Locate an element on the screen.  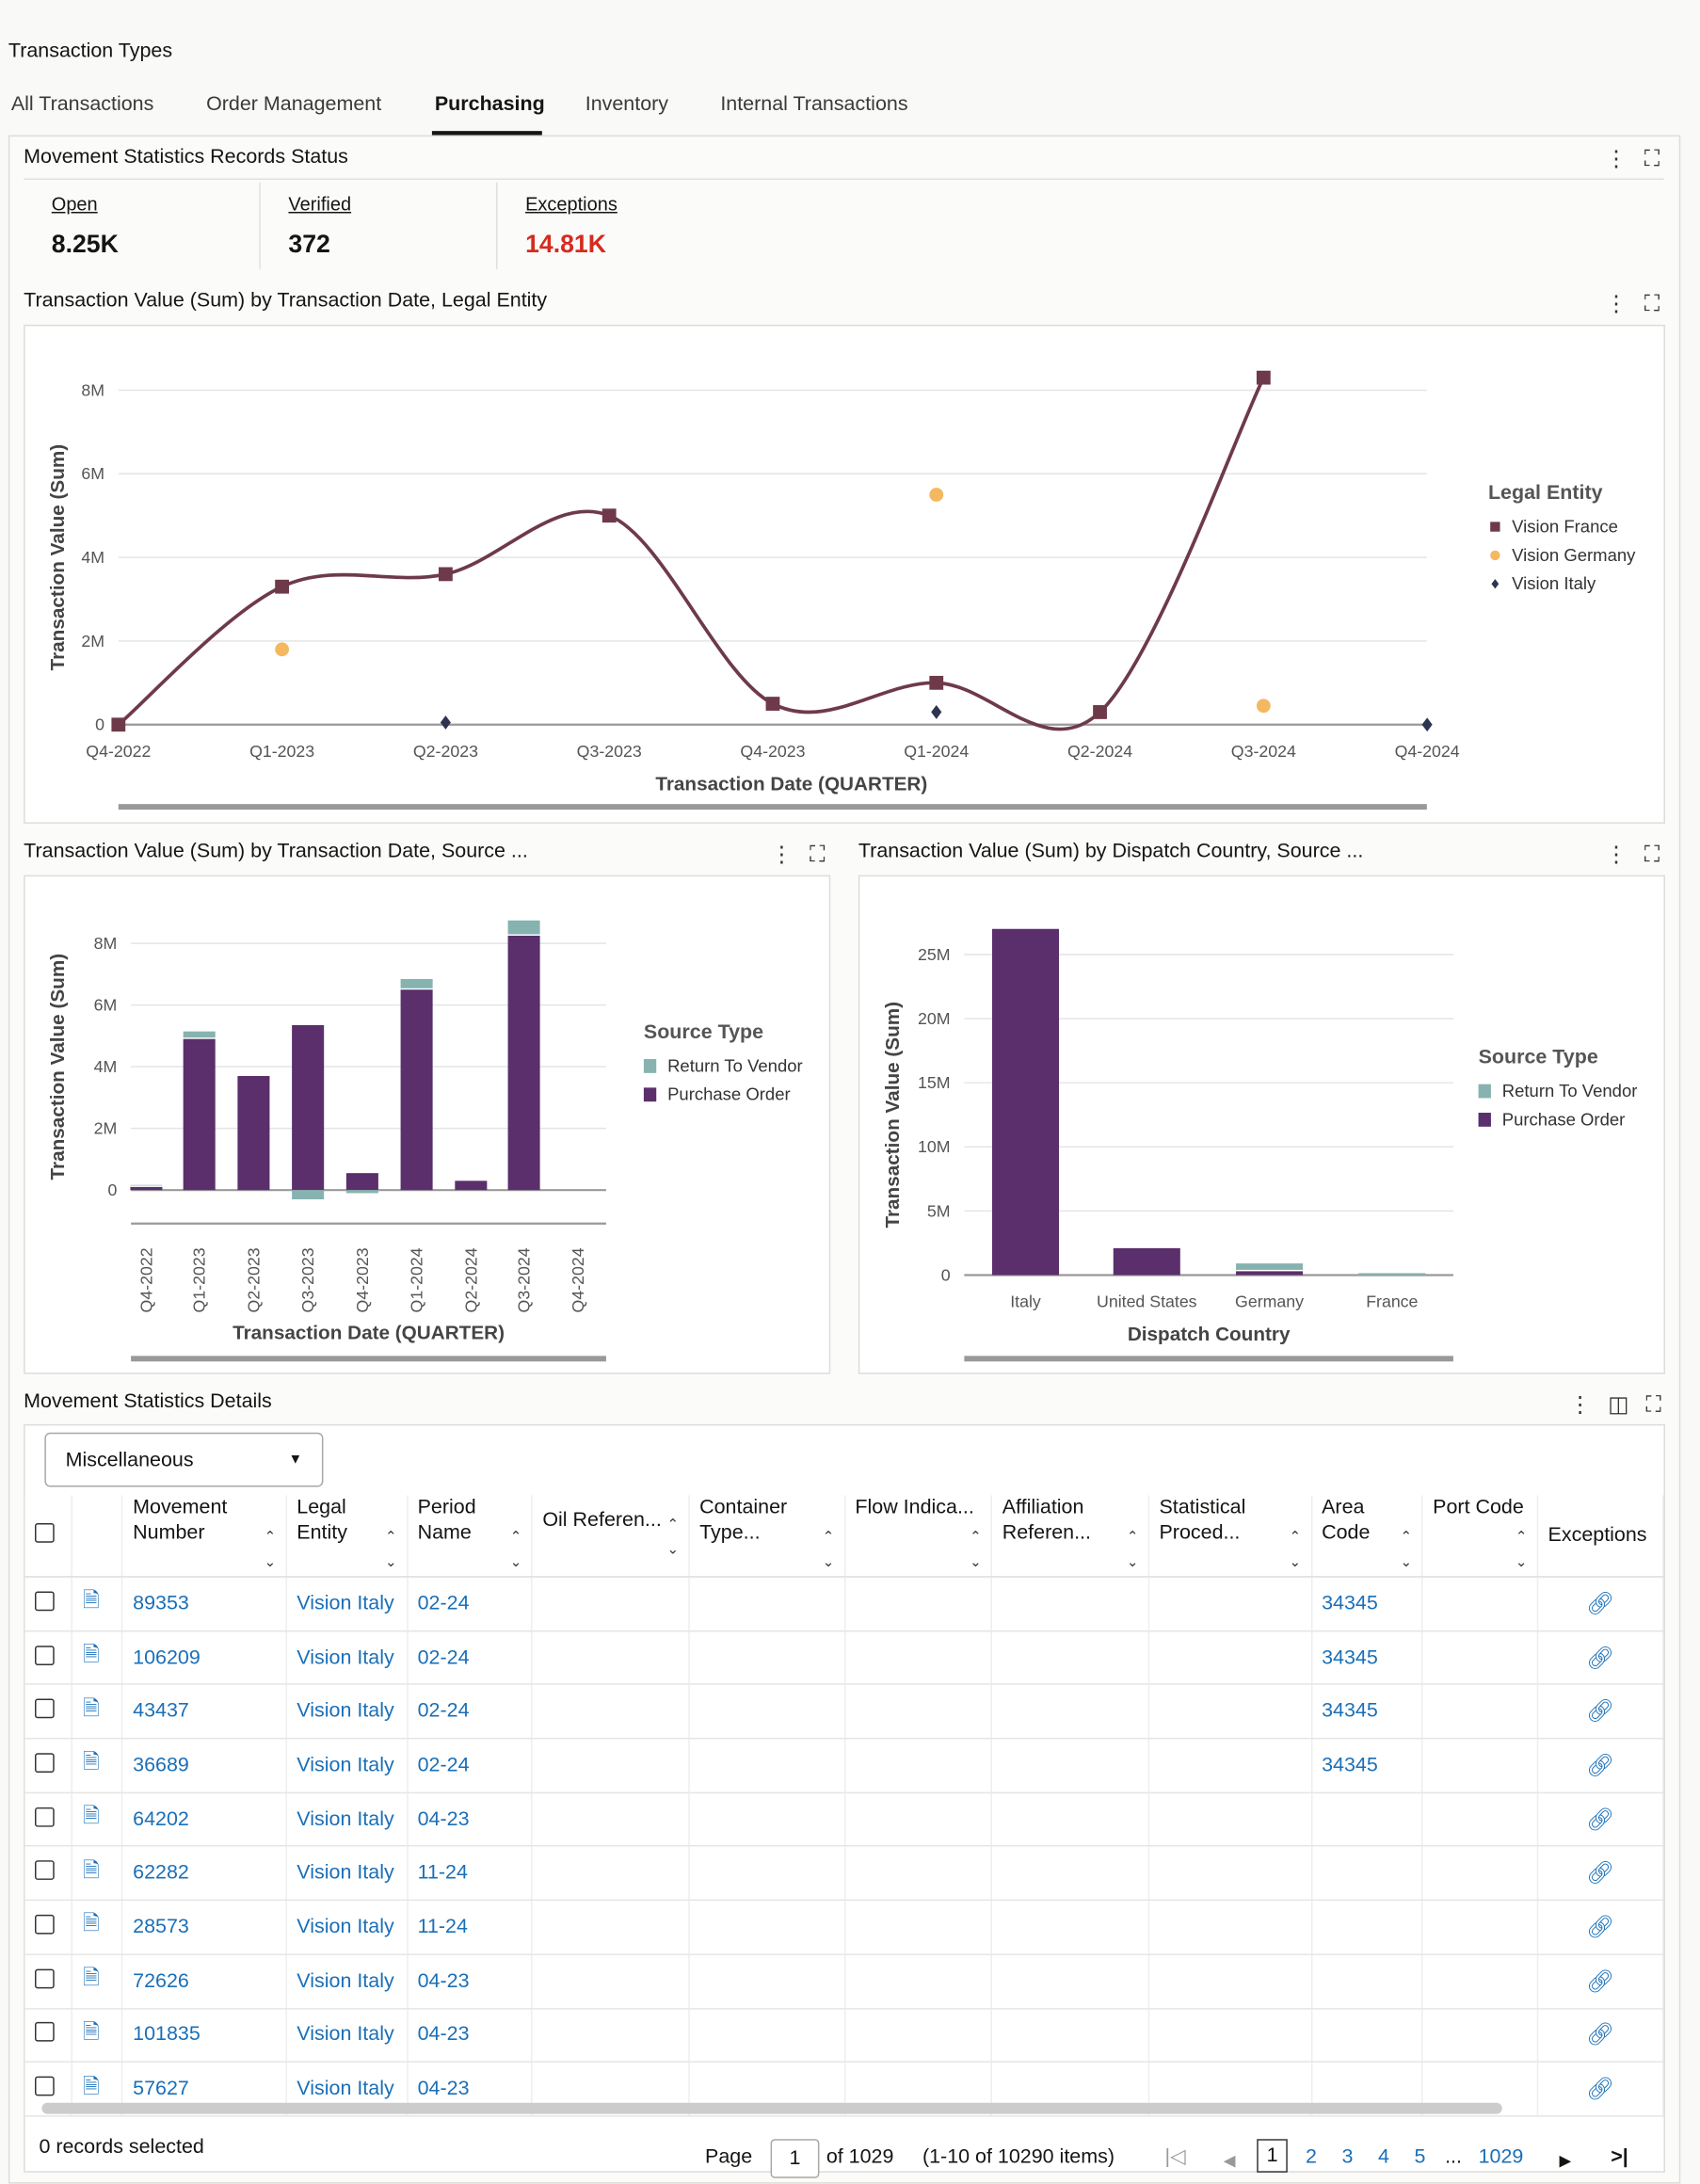
page-link-4: 4 is located at coordinates (1383, 2157).